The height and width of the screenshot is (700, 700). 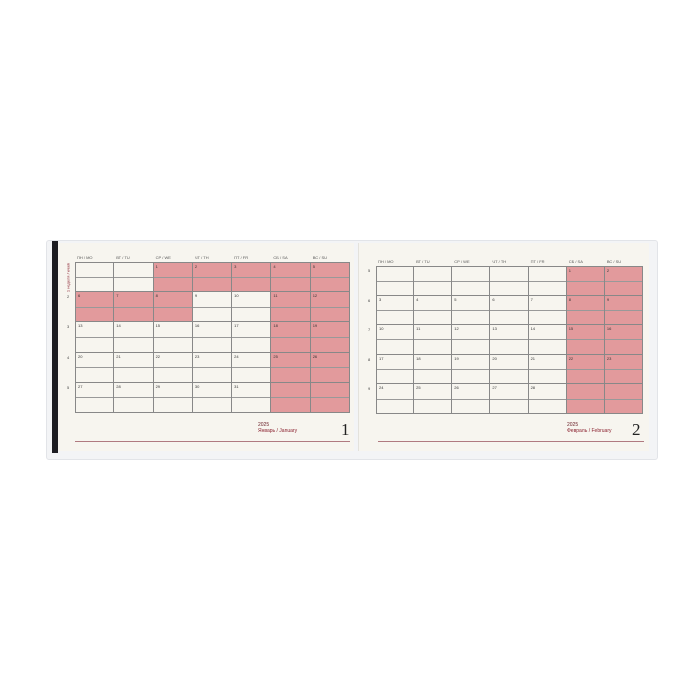 What do you see at coordinates (589, 428) in the screenshot?
I see `month-label-february: 2025 Февраль / February` at bounding box center [589, 428].